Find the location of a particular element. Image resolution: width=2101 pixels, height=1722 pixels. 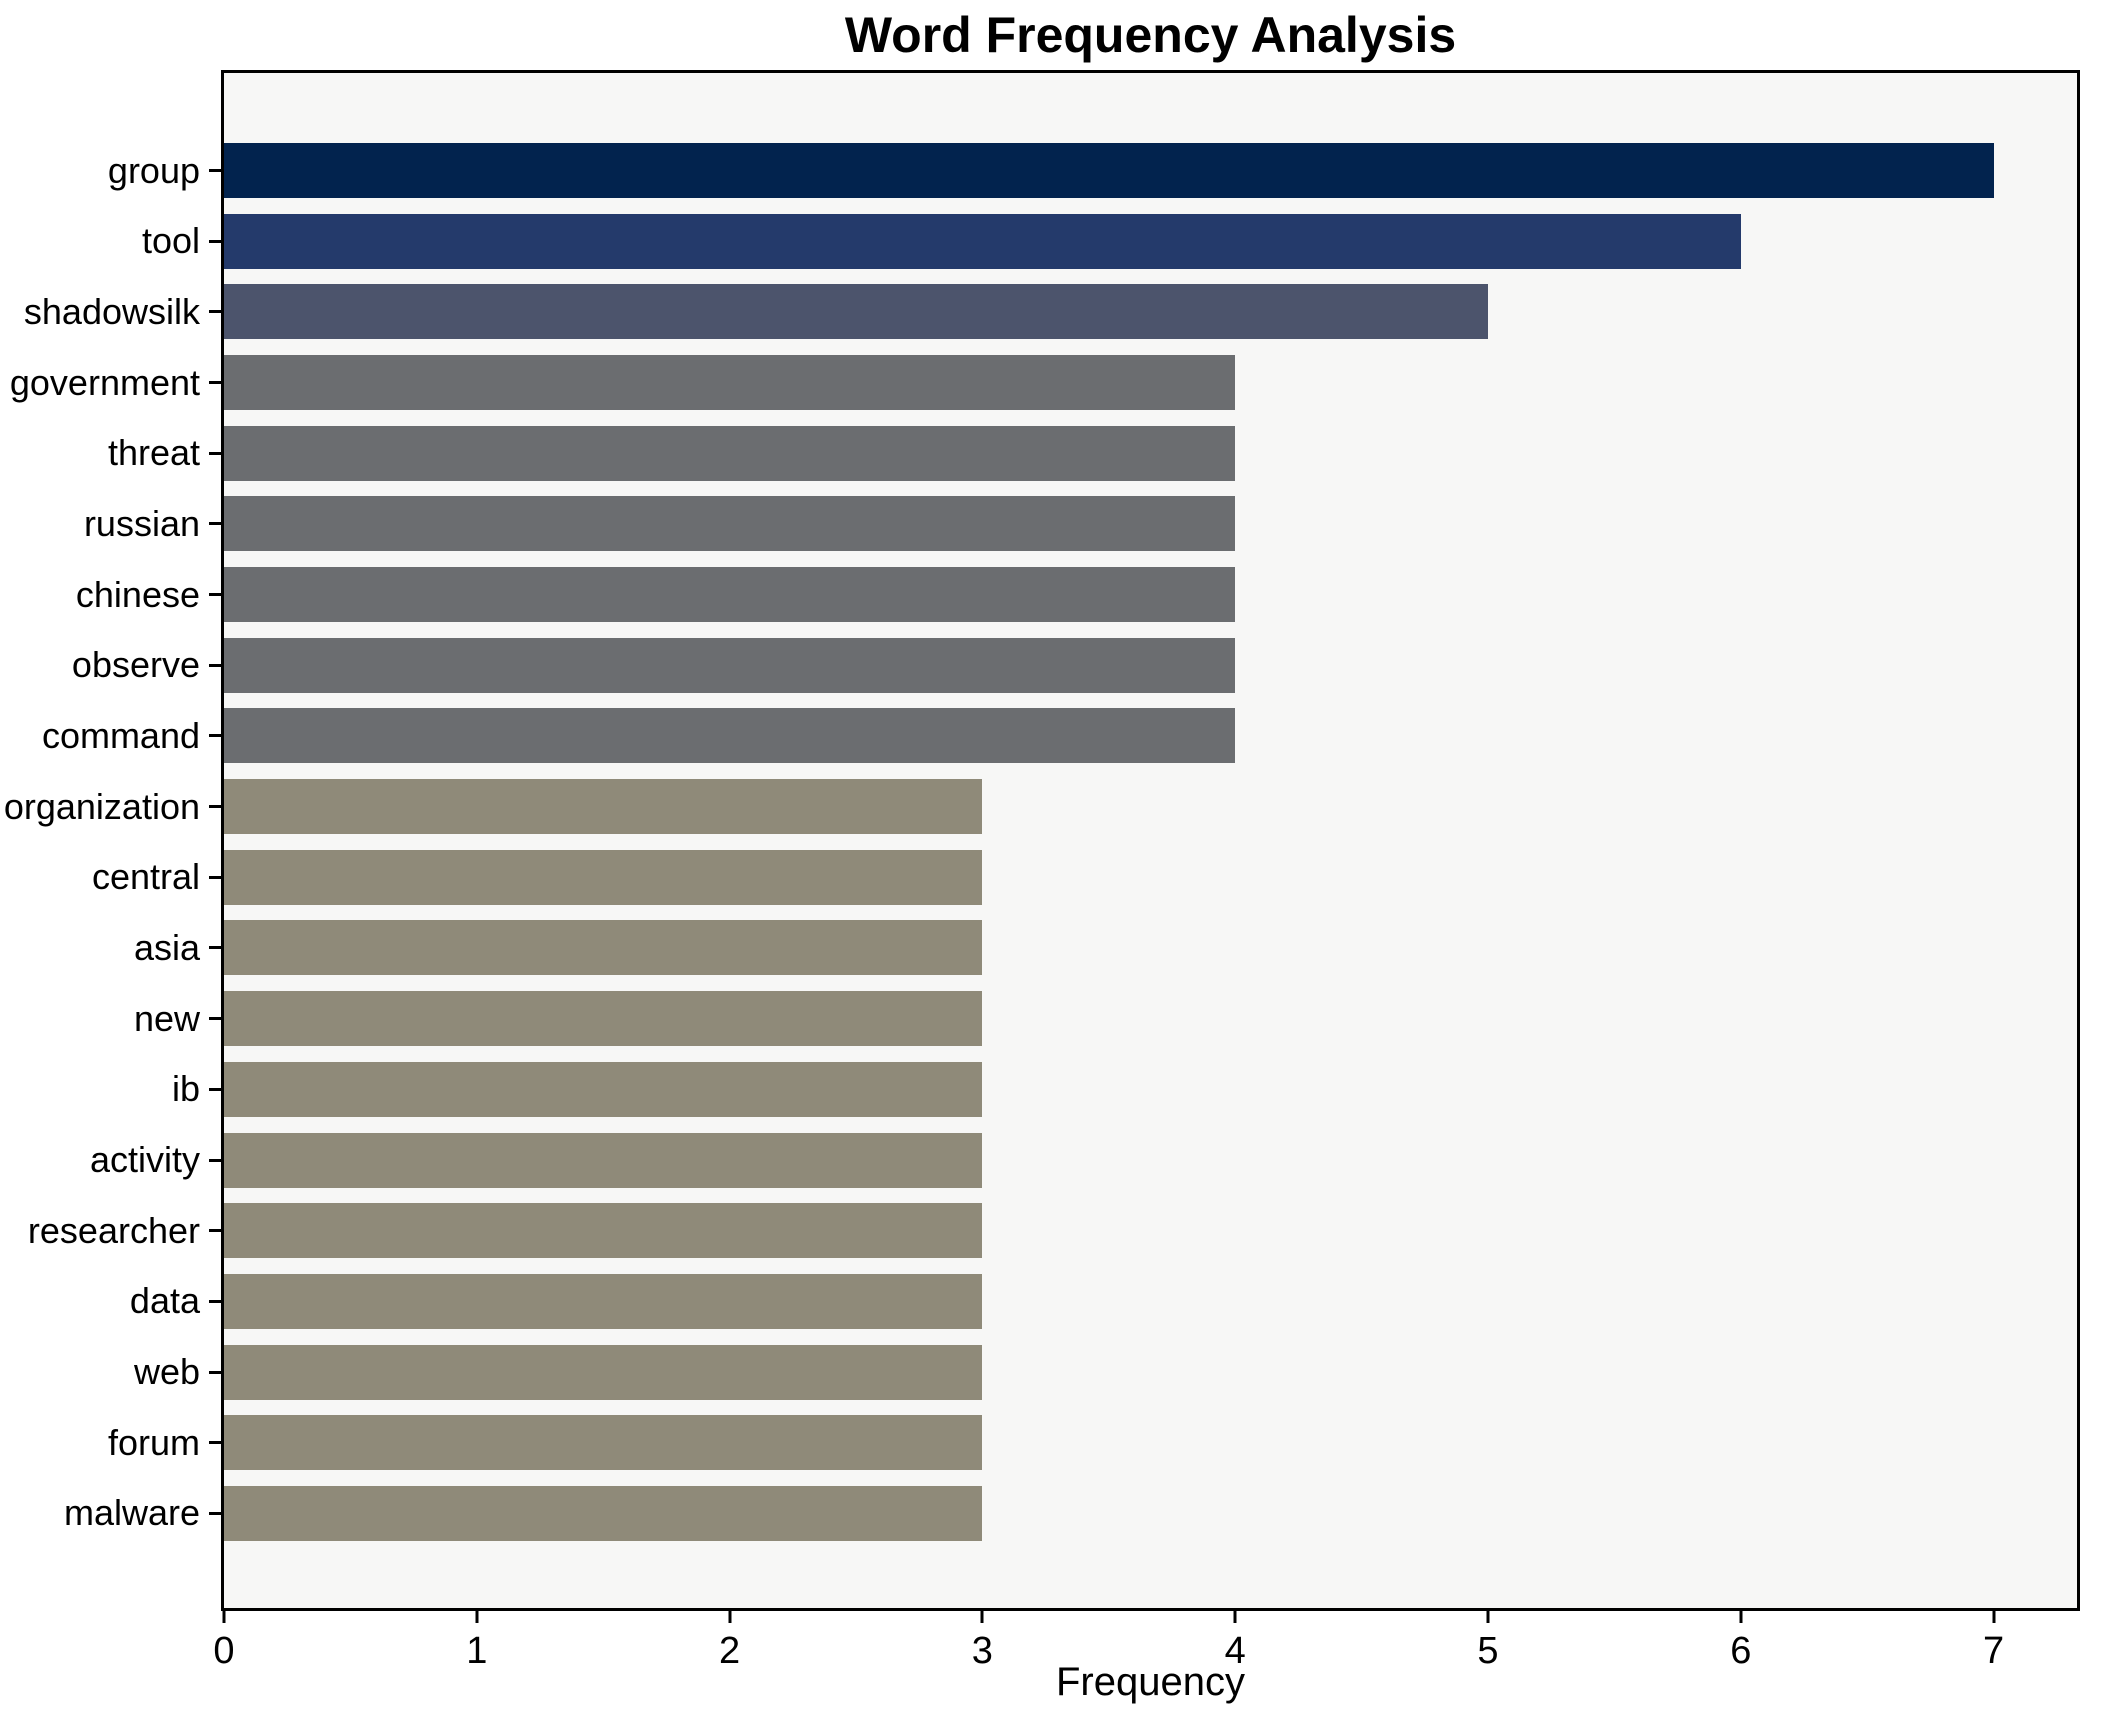

y-tick-label: asia is located at coordinates (166, 947).